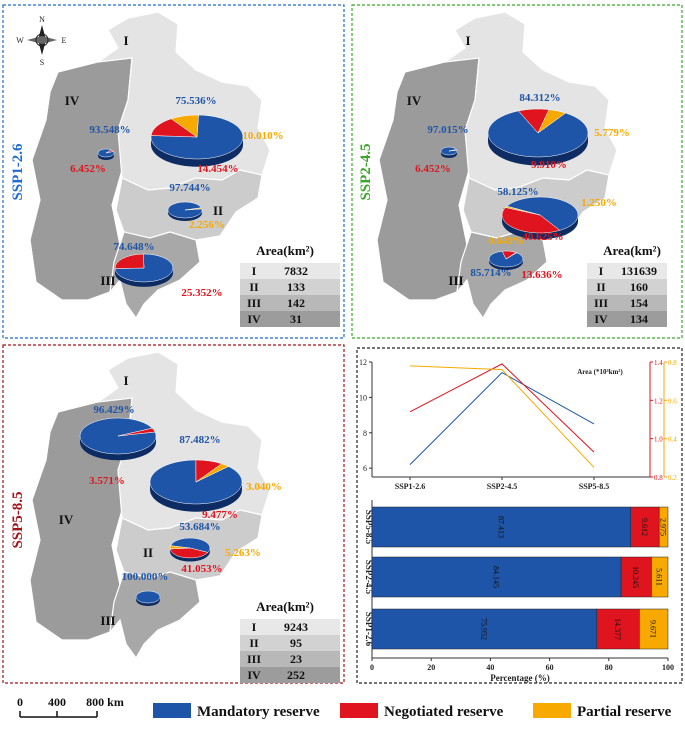  Describe the element at coordinates (612, 133) in the screenshot. I see `pie-label-partial: 5.779%` at that location.